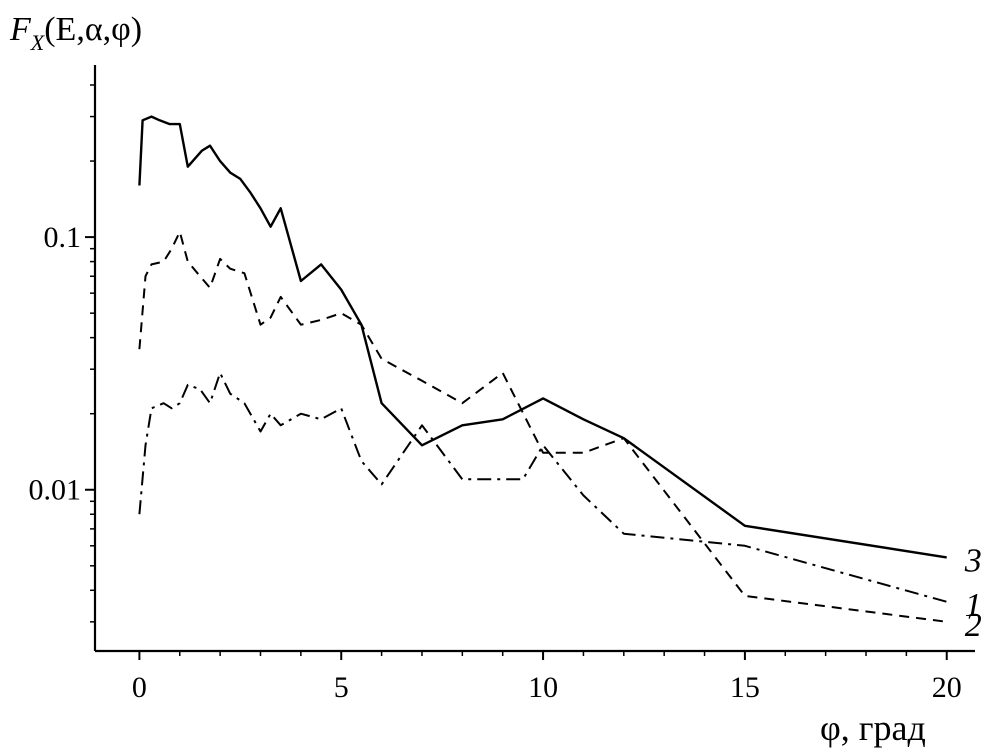 This screenshot has width=1000, height=753. I want to click on y-axis-label: FX(E,α,φ), so click(75, 33).